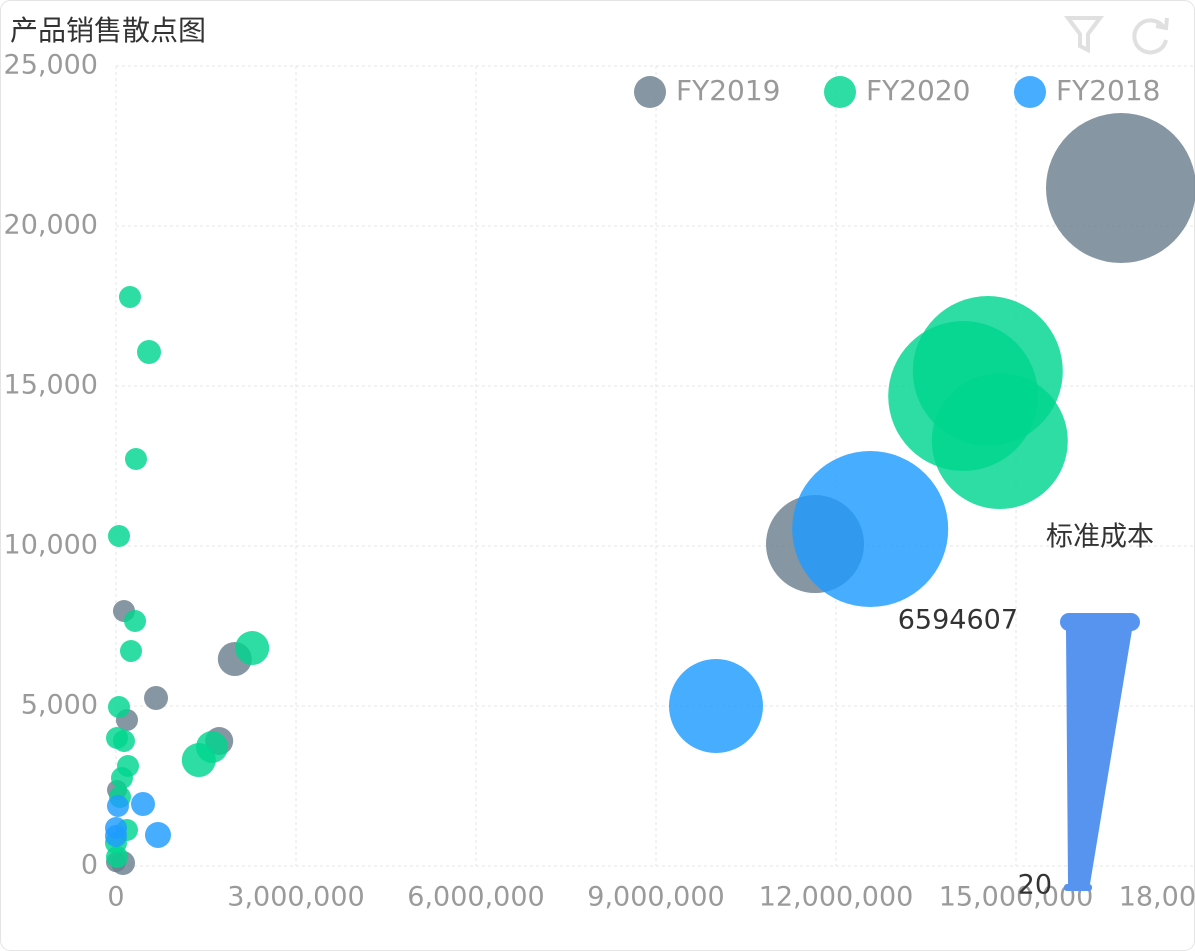 The width and height of the screenshot is (1195, 951). I want to click on x-tick-label: 9,000,000, so click(655, 897).